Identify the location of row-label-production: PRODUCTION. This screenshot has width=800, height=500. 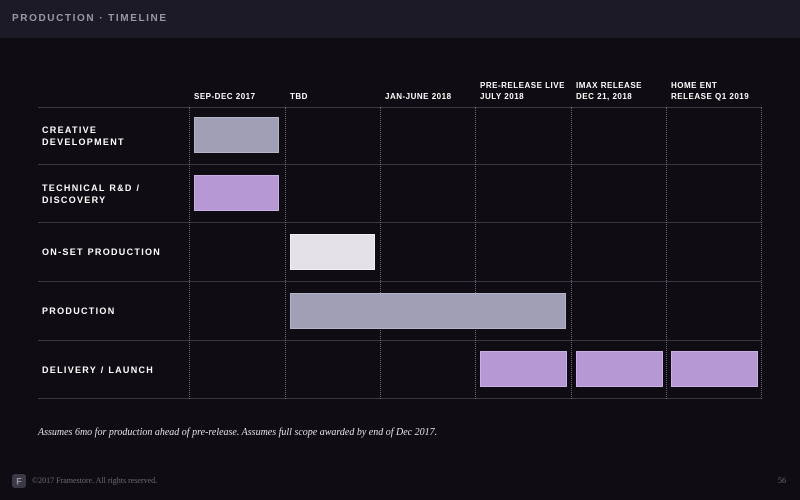
(112, 311).